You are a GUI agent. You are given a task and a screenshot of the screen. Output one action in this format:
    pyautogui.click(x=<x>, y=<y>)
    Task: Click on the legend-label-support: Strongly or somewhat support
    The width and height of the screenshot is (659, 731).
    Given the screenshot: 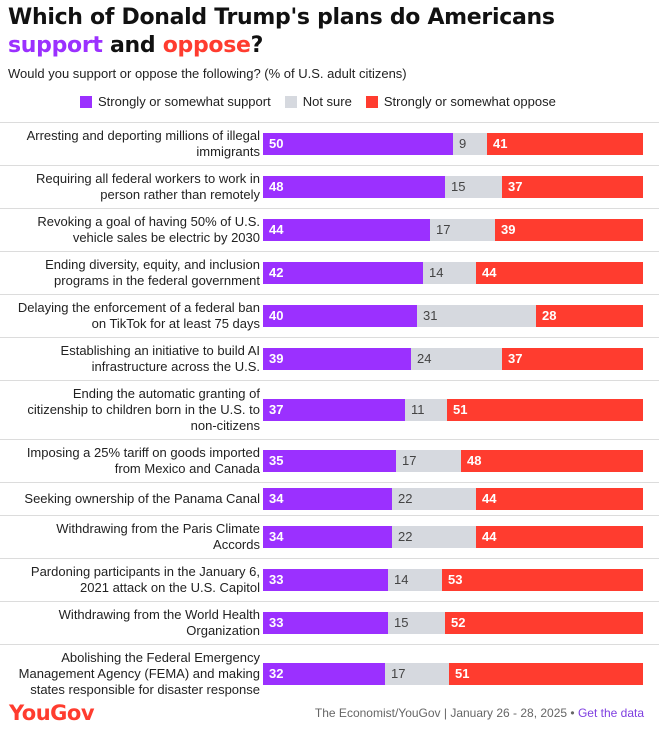 What is the action you would take?
    pyautogui.click(x=184, y=101)
    